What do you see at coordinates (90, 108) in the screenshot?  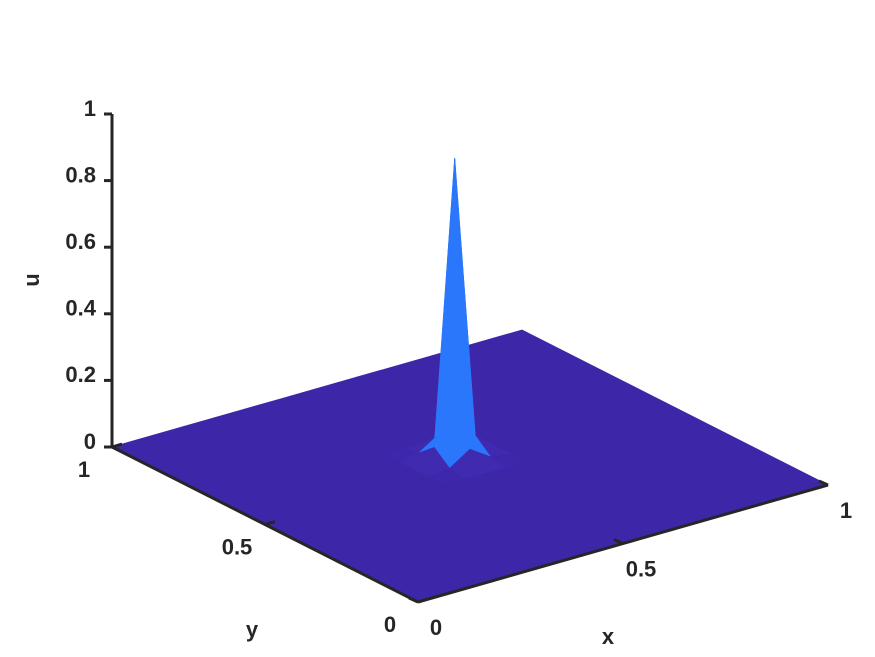 I see `z-tick-label: 1` at bounding box center [90, 108].